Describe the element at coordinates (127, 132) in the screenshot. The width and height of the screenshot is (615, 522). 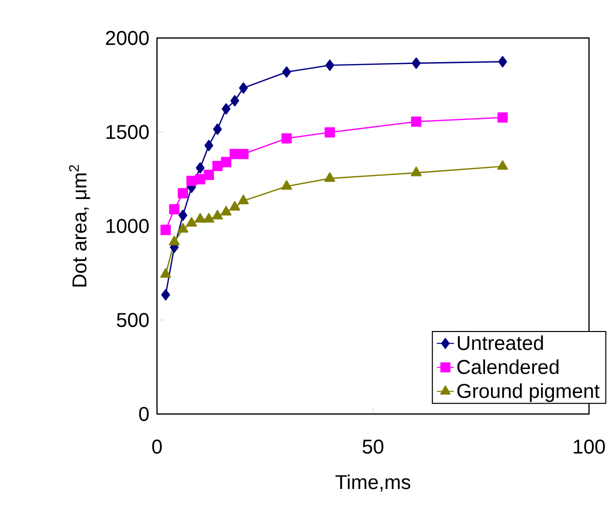
I see `y-tick-label: 1500` at that location.